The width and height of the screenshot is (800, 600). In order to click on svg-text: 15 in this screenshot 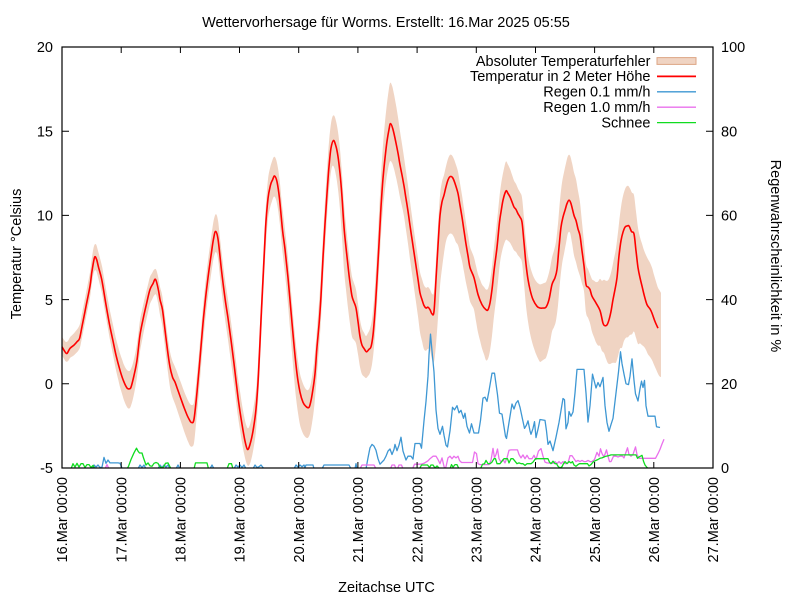, I will do `click(45, 132)`.